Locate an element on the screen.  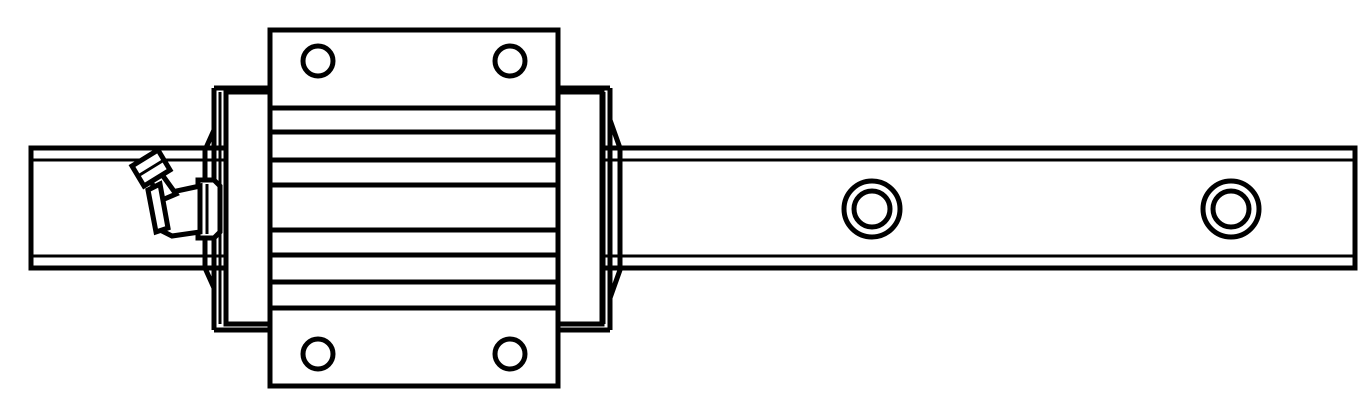
carriage-grooves is located at coordinates (414, 208).